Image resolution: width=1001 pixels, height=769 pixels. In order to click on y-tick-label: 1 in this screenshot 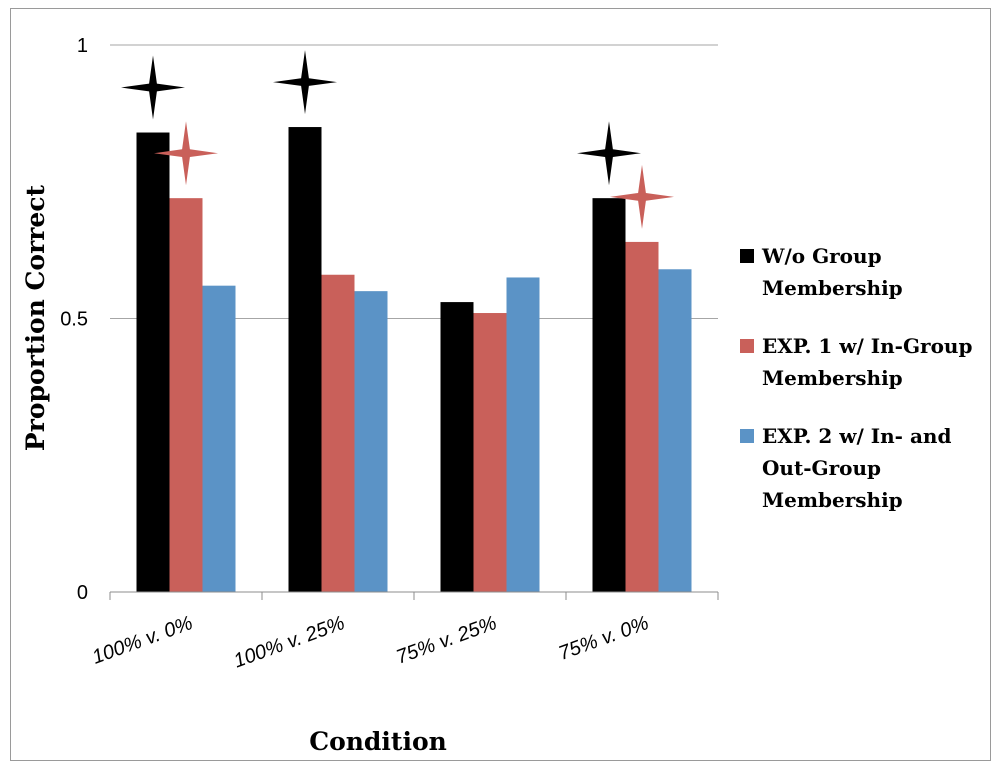, I will do `click(82, 46)`.